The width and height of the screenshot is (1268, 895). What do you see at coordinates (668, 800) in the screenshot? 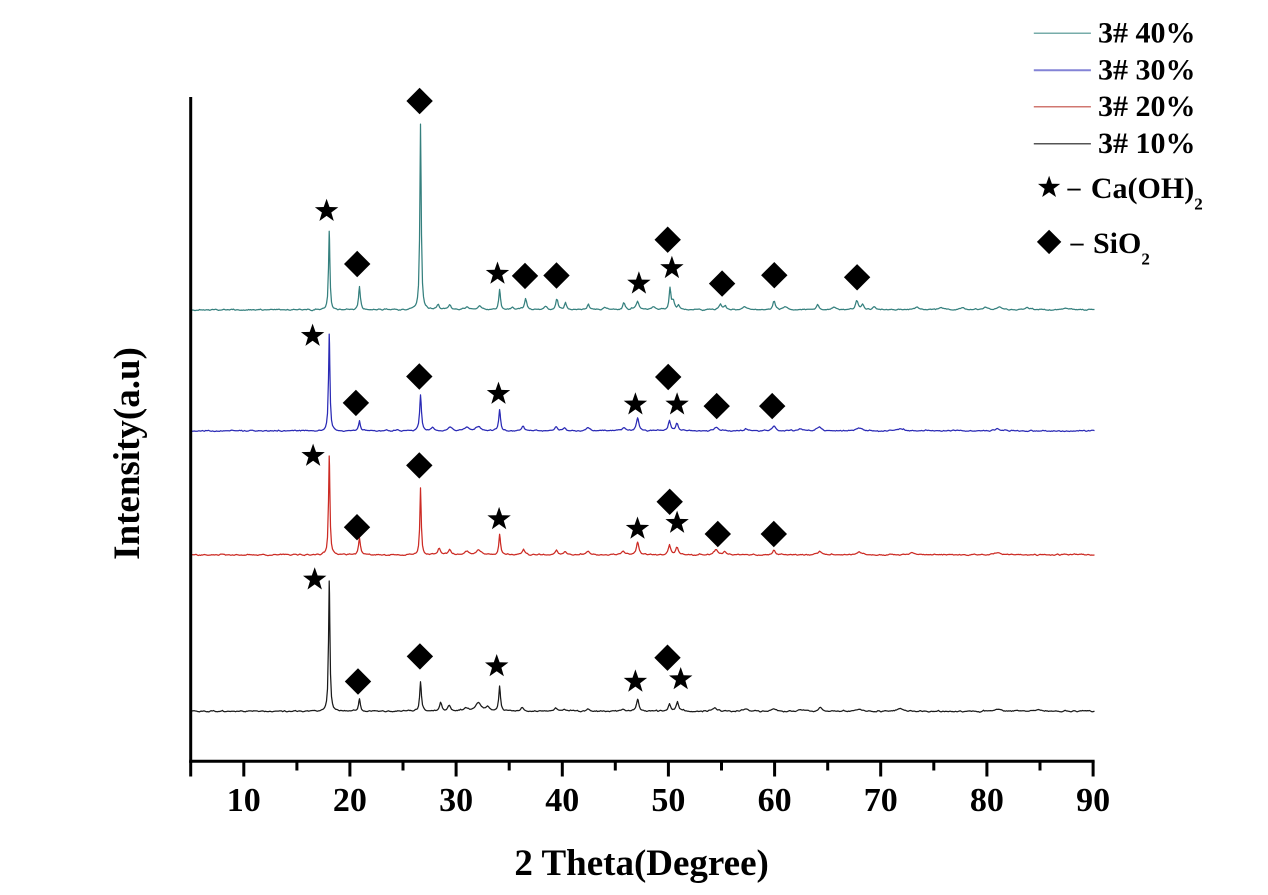
I see `svg-text: 50` at bounding box center [668, 800].